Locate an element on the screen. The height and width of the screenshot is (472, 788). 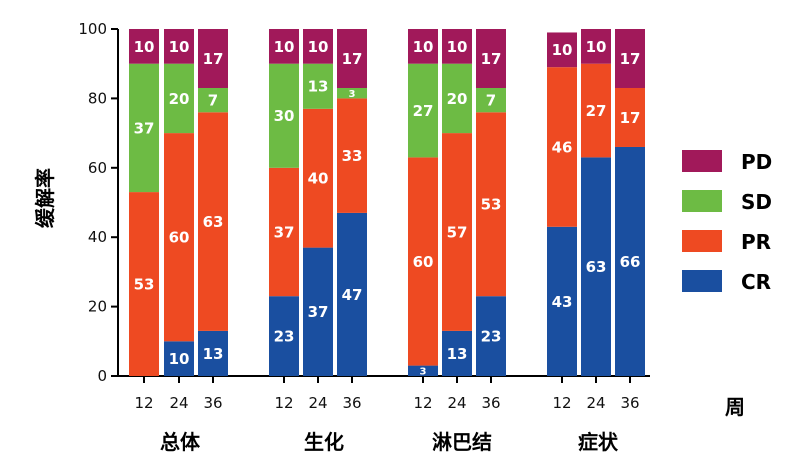
data-label-pr: 57 is located at coordinates (457, 232).